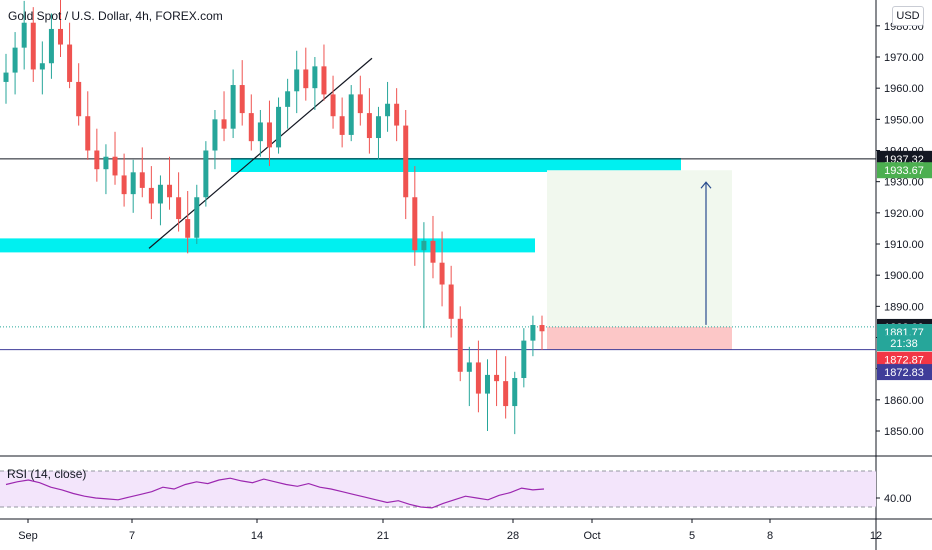 The width and height of the screenshot is (932, 550). Describe the element at coordinates (28, 536) in the screenshot. I see `time-tick-label: Sep` at that location.